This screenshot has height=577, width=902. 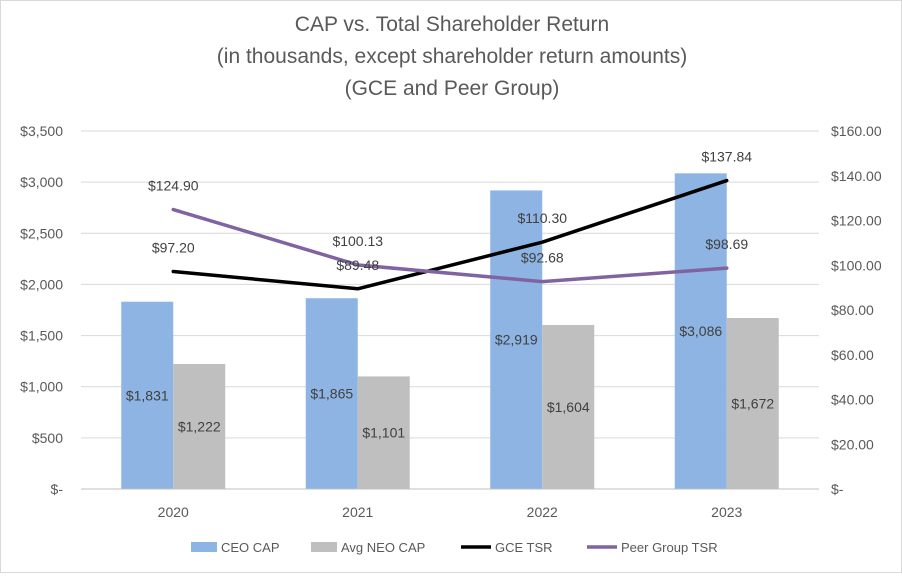 I want to click on right-tick-label: $80.00, so click(x=852, y=310).